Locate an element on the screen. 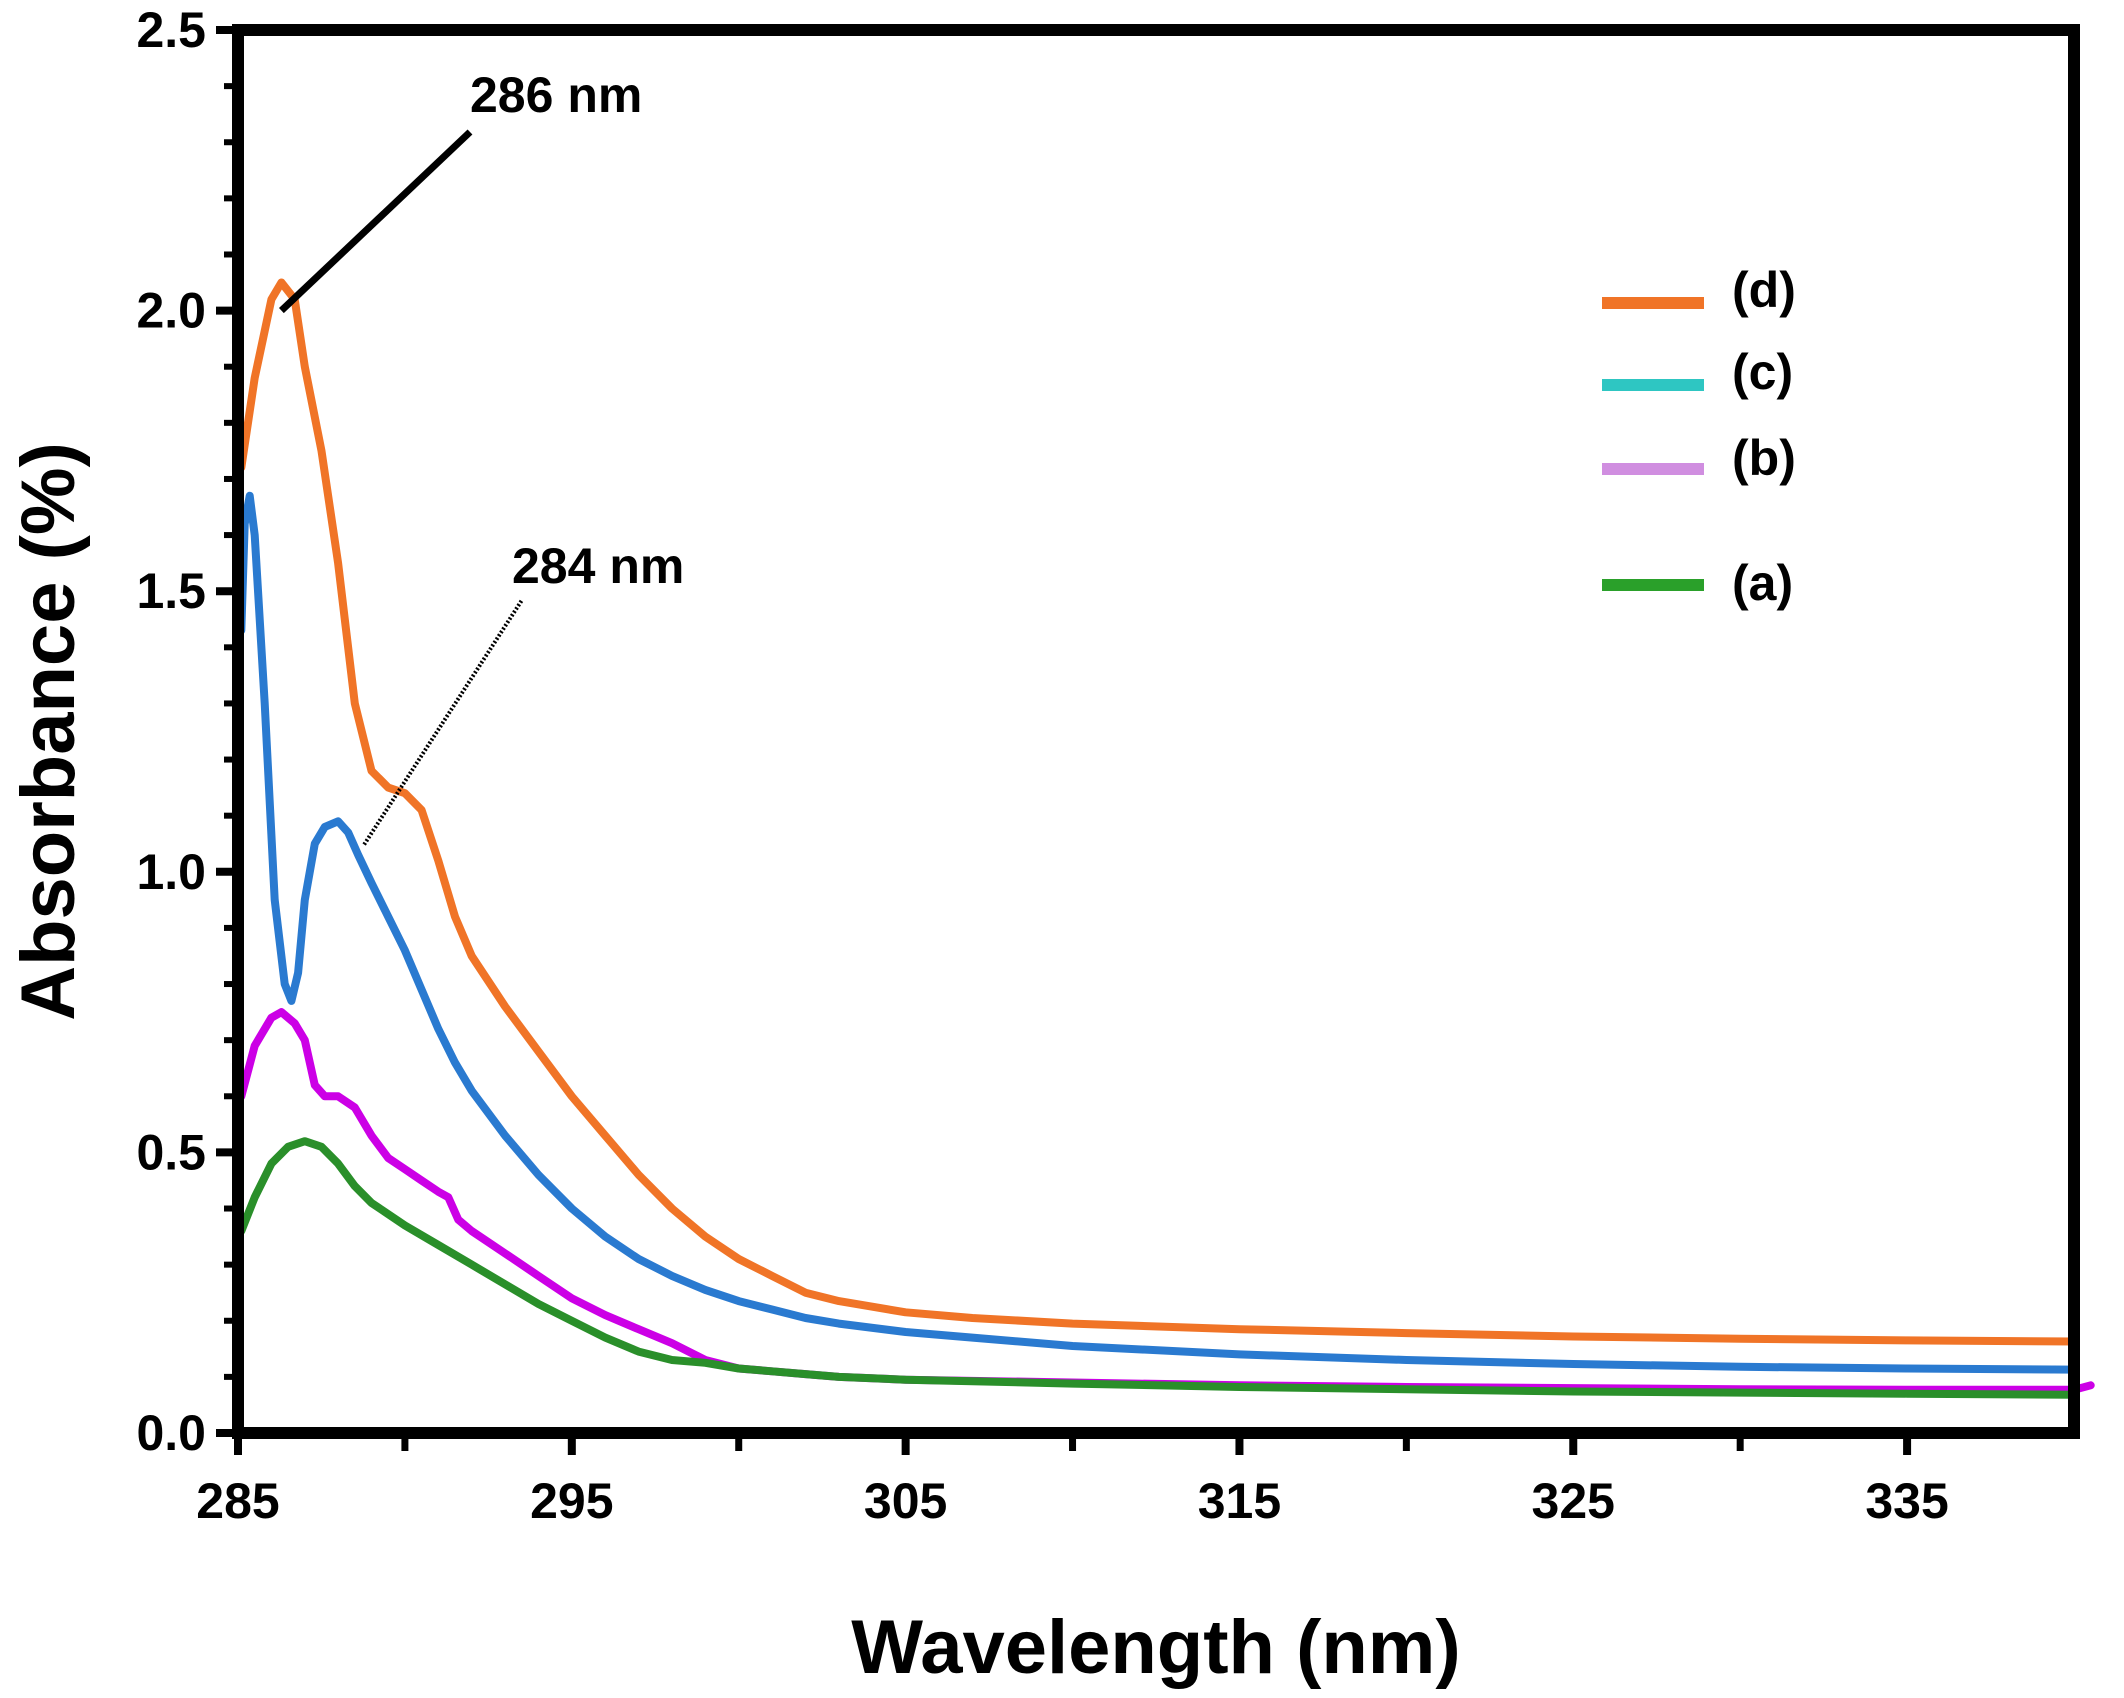 Image resolution: width=2124 pixels, height=1698 pixels. x-tick-label: 325 is located at coordinates (1573, 1501).